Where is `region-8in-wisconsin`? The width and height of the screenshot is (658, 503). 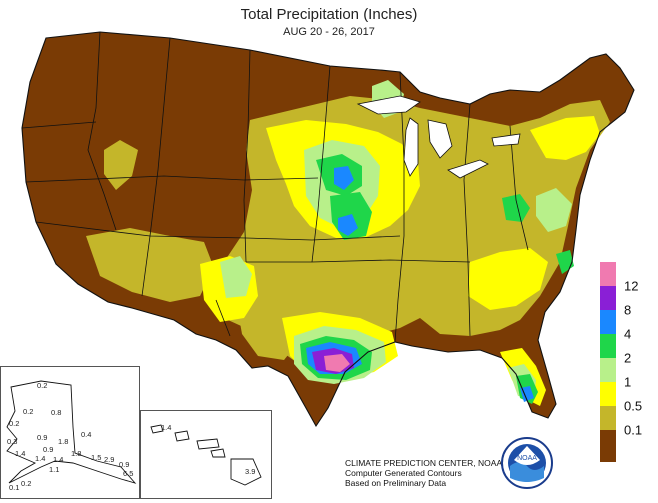
region-8in-wisconsin is located at coordinates (344, 178).